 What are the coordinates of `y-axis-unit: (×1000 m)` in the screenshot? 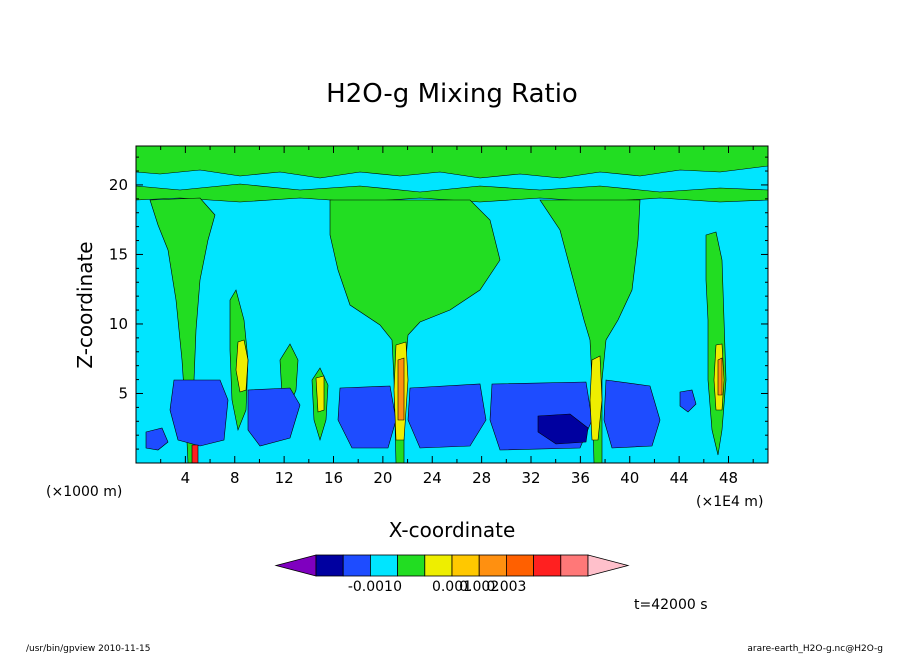 It's located at (84, 492).